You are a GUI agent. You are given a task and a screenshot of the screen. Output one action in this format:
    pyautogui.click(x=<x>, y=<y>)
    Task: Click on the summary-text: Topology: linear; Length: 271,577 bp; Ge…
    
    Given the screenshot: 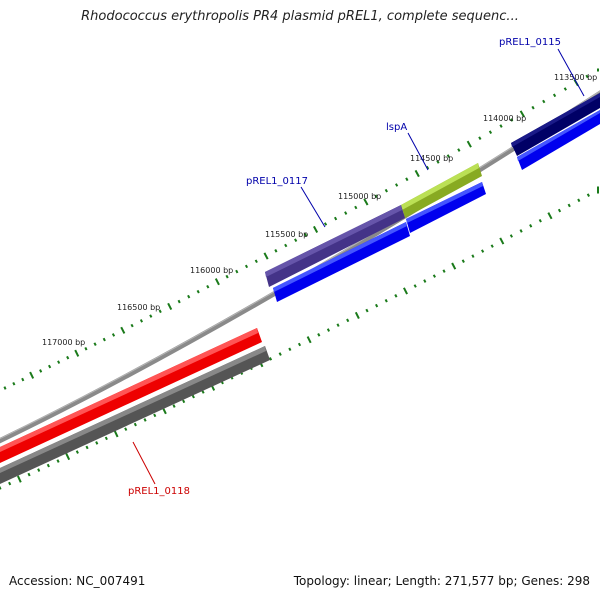 What is the action you would take?
    pyautogui.click(x=441, y=581)
    